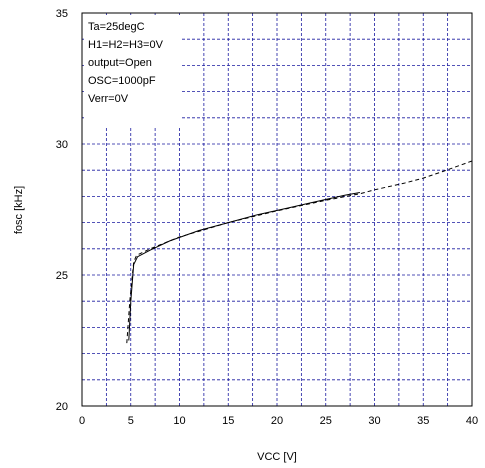 The height and width of the screenshot is (468, 485). What do you see at coordinates (374, 421) in the screenshot?
I see `x-tick-label-6: 30` at bounding box center [374, 421].